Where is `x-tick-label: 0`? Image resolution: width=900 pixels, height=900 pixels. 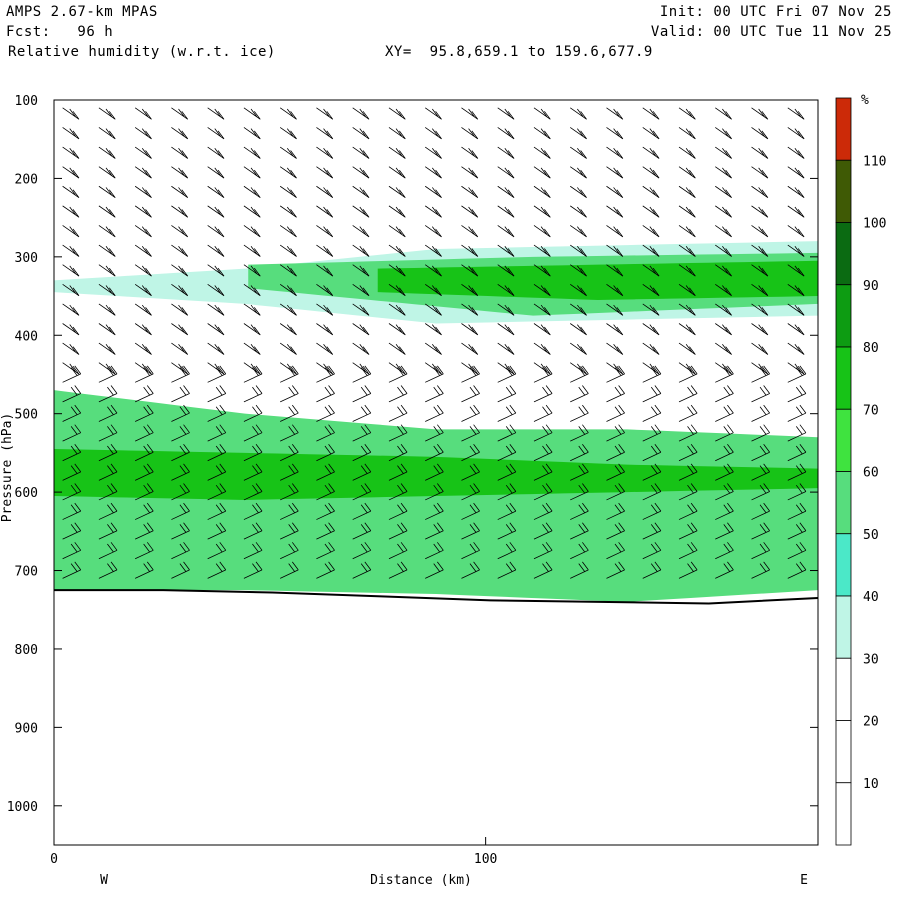
x-tick-label: 0 is located at coordinates (54, 859).